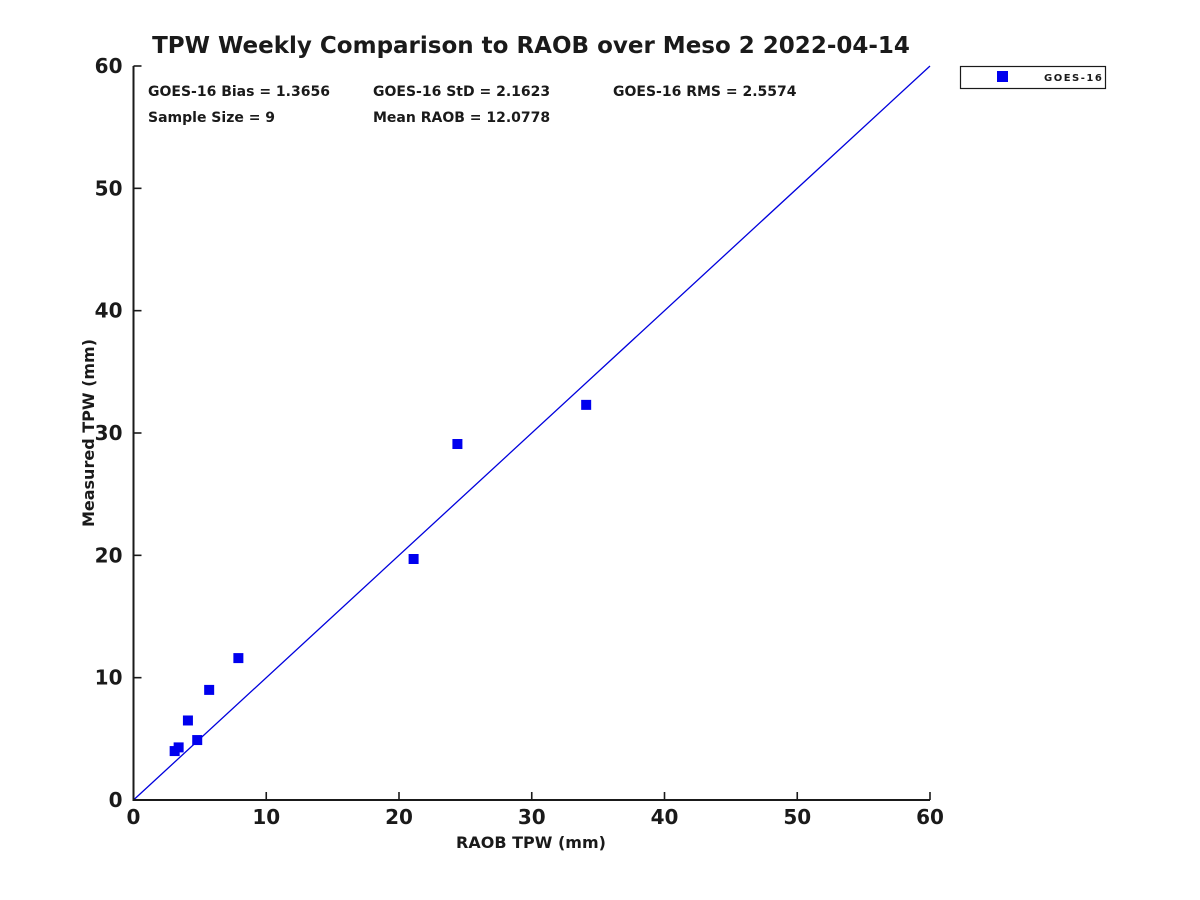 This screenshot has width=1200, height=900. I want to click on x-tick-label: 30, so click(532, 817).